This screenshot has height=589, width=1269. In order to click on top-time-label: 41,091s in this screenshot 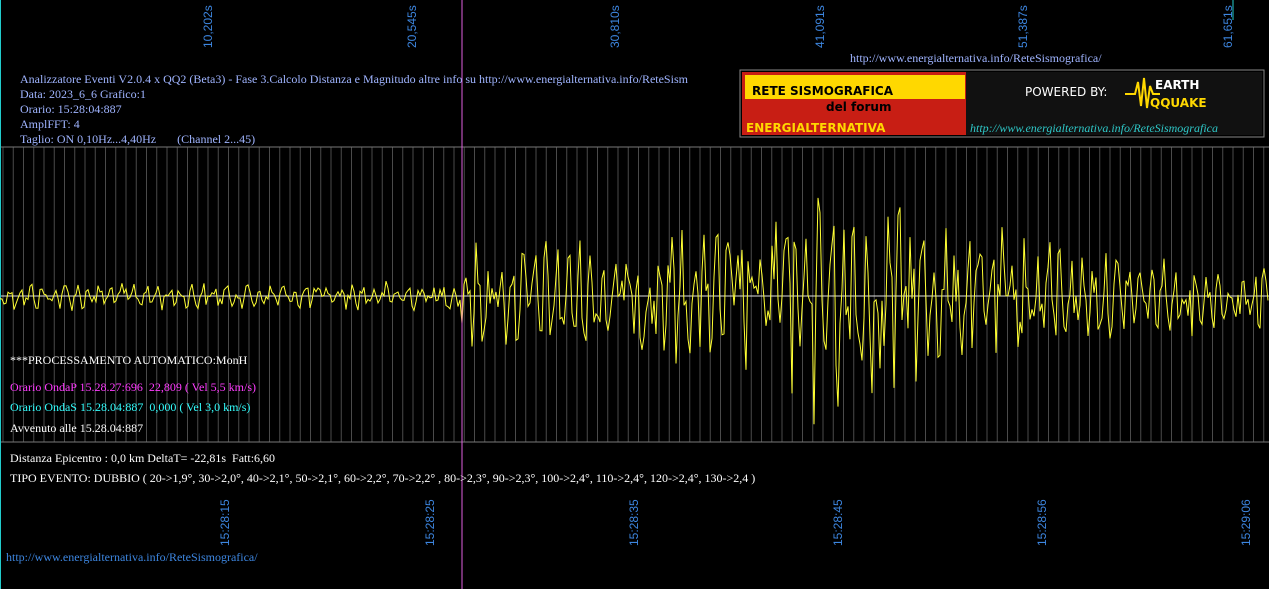, I will do `click(820, 26)`.